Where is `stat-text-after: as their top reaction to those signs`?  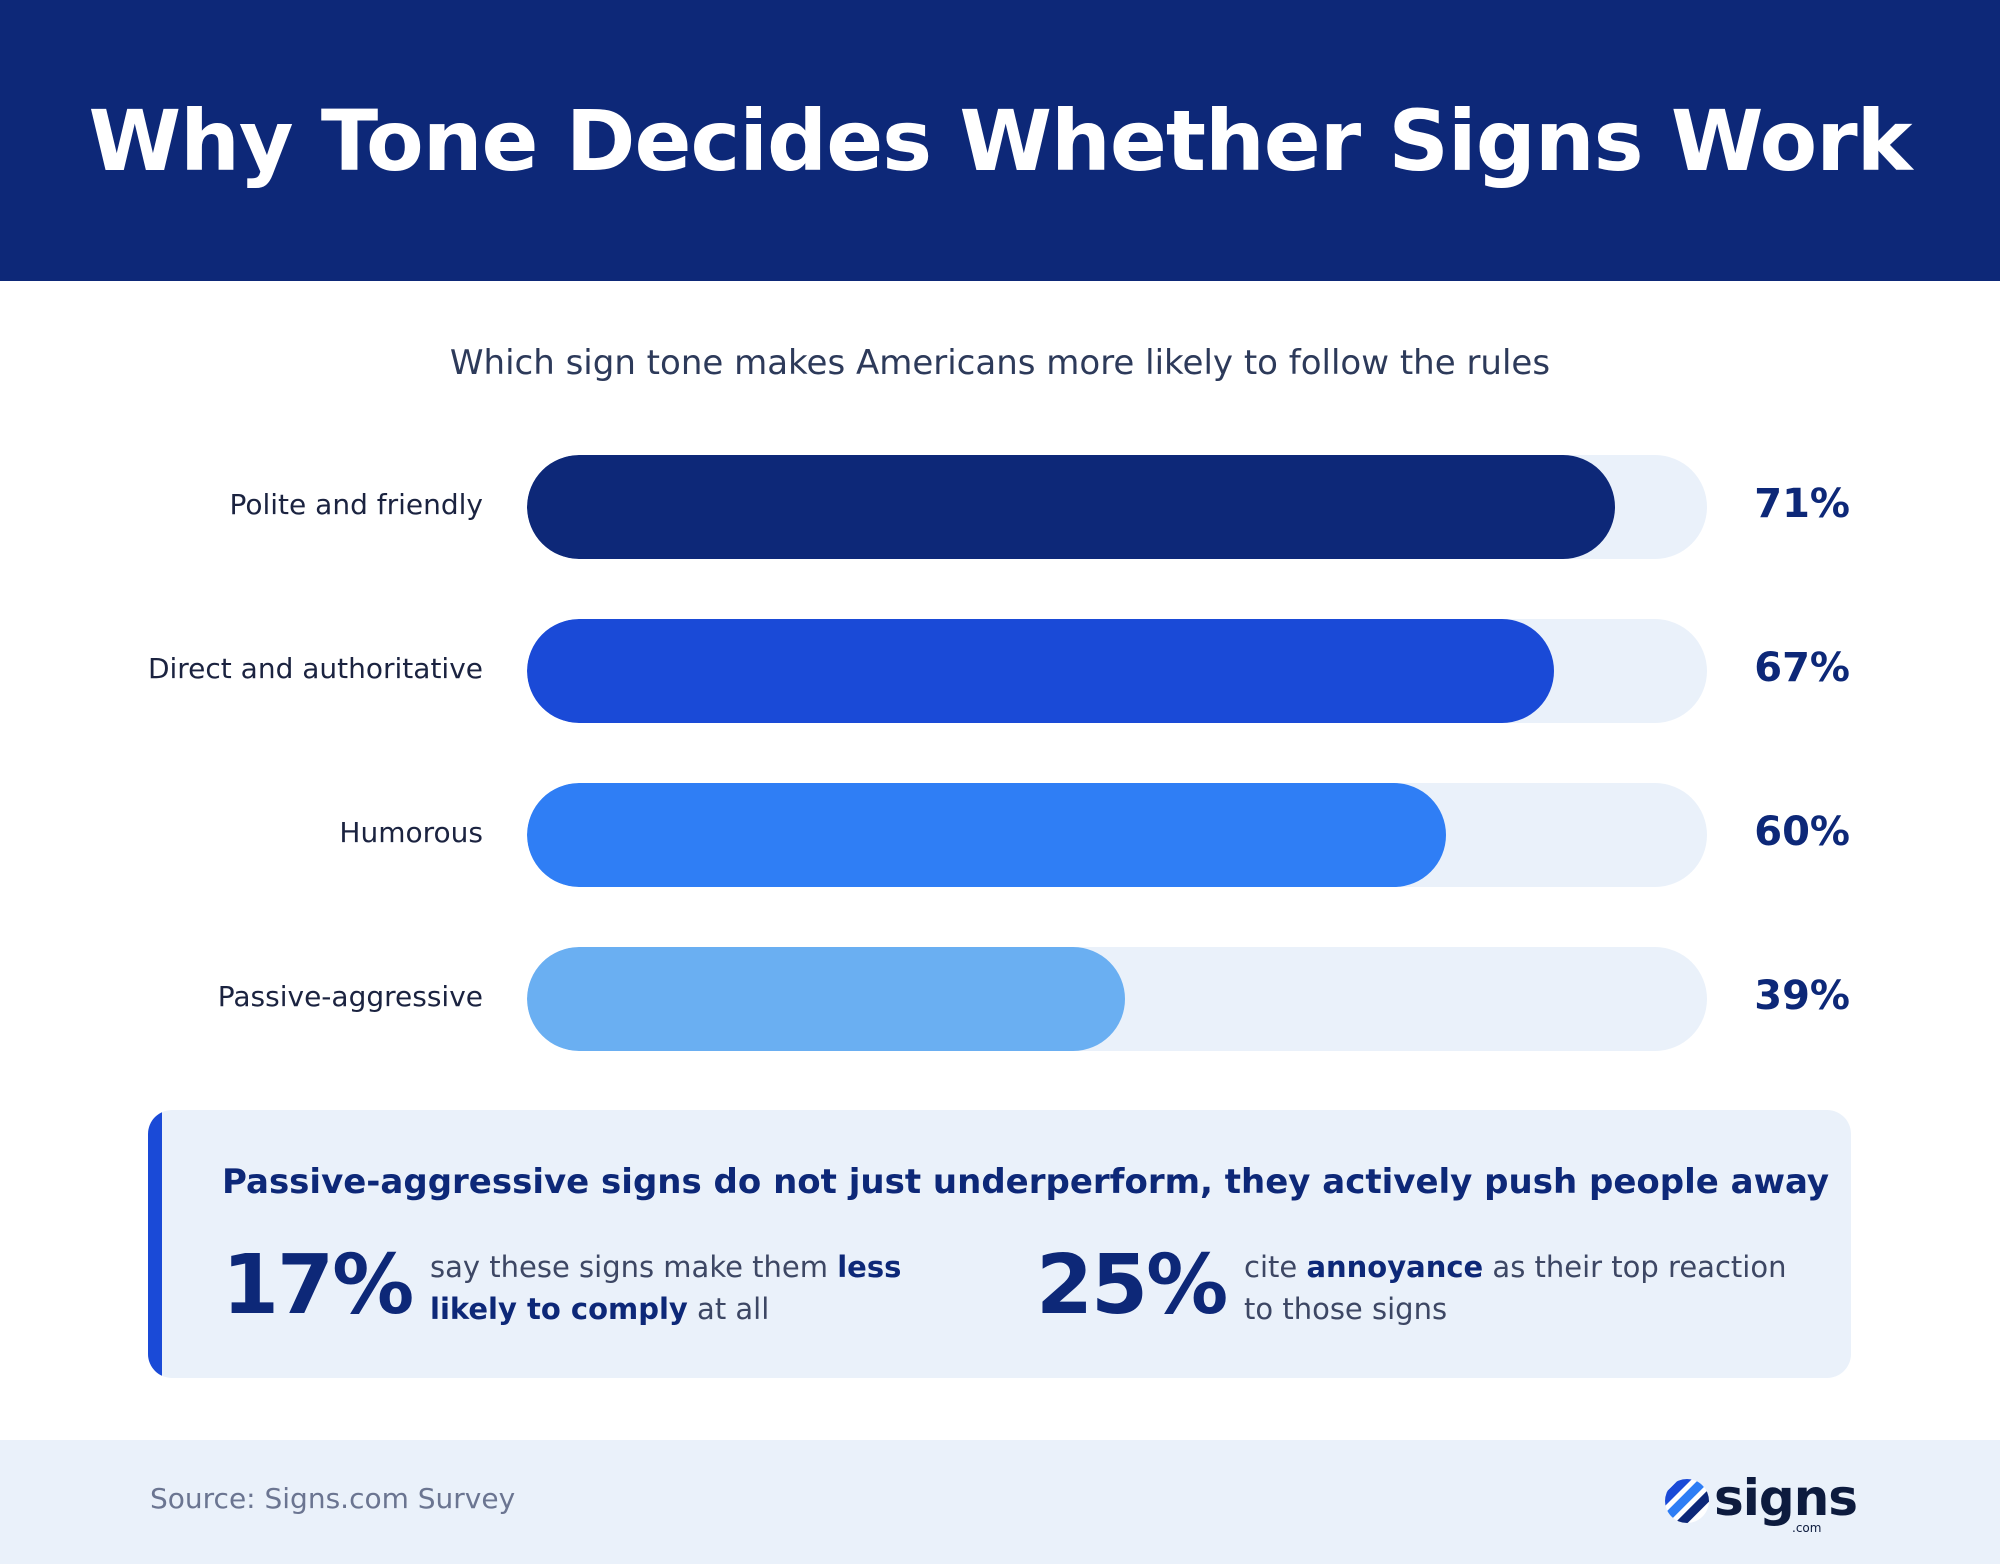 stat-text-after: as their top reaction to those signs is located at coordinates (1515, 1288).